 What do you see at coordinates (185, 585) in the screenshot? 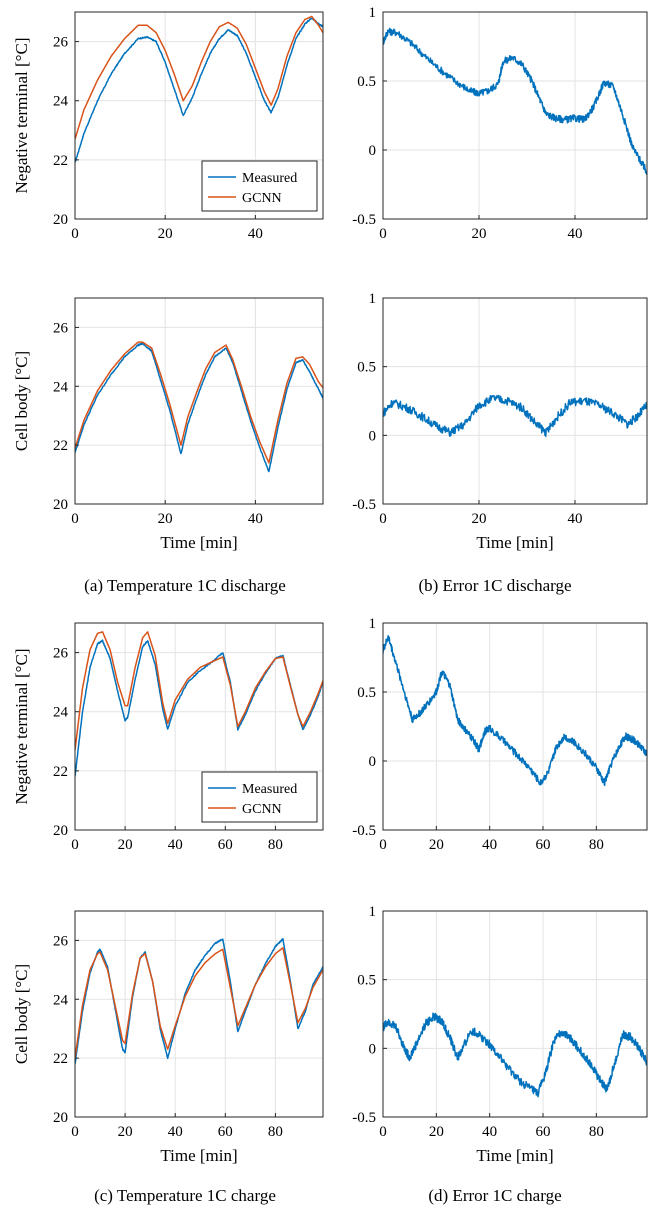
I see `caption-a: (a) Temperature 1C discharge` at bounding box center [185, 585].